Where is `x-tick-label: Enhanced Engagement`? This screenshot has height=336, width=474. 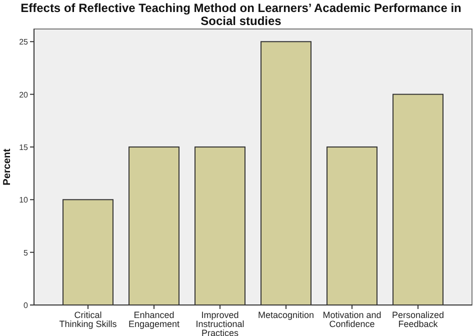 x-tick-label: Enhanced Engagement is located at coordinates (154, 319).